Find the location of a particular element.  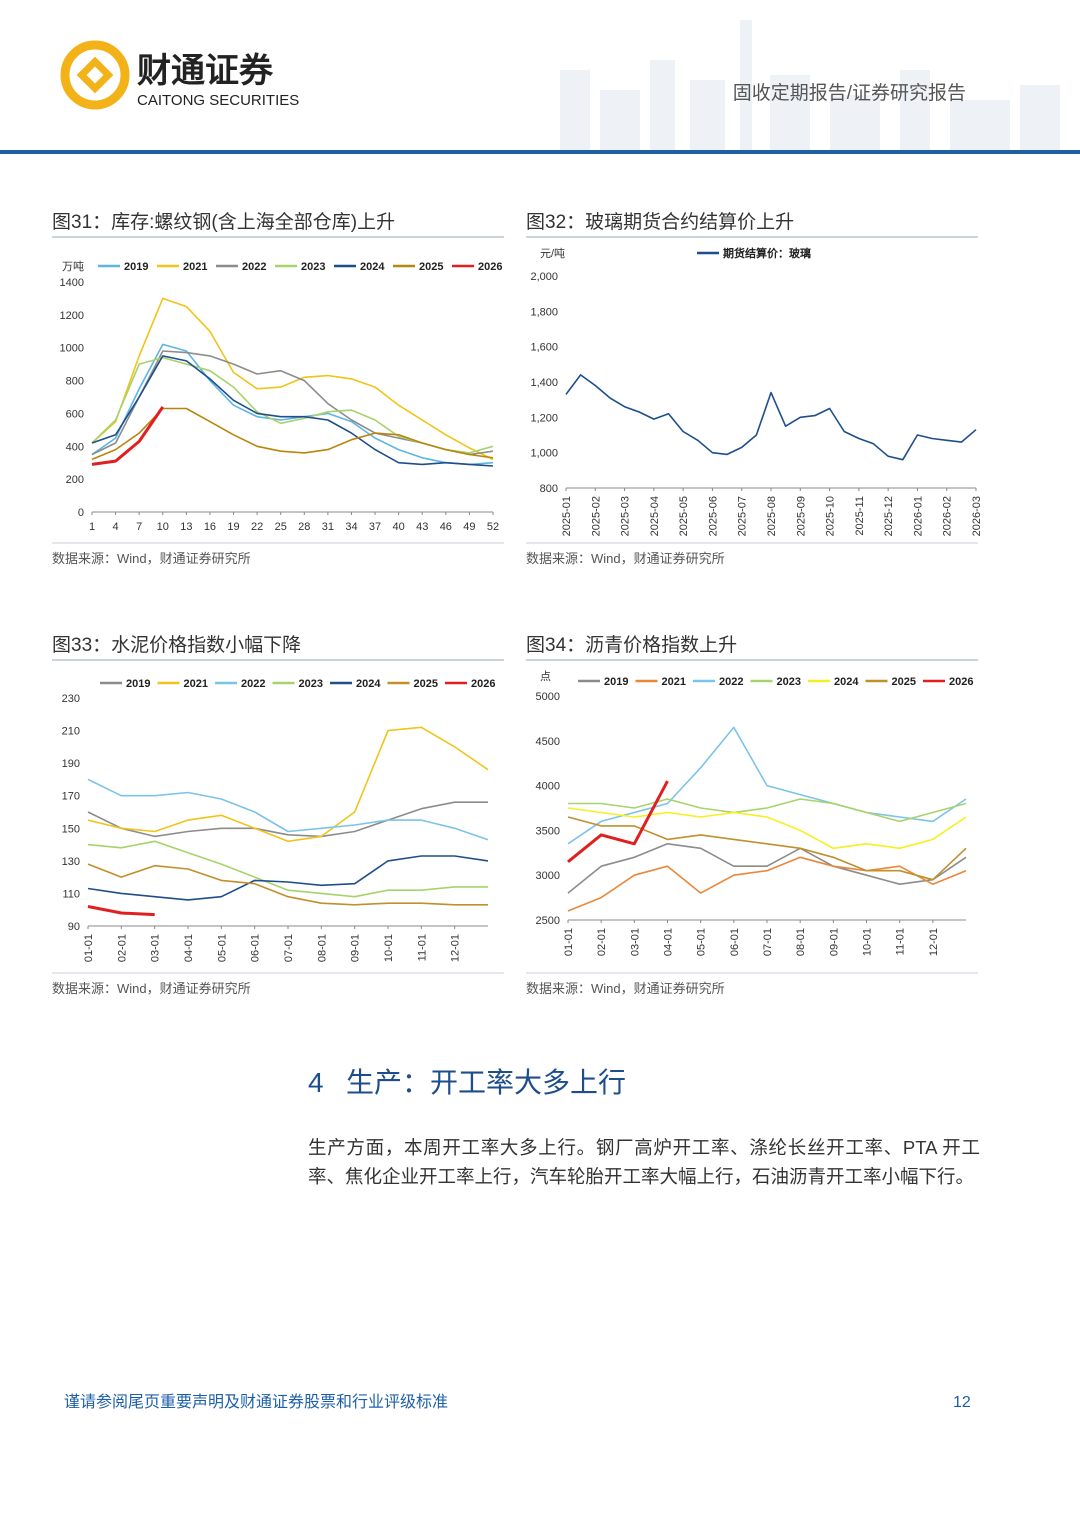

x-tick-label: 2025-12 is located at coordinates (889, 516).